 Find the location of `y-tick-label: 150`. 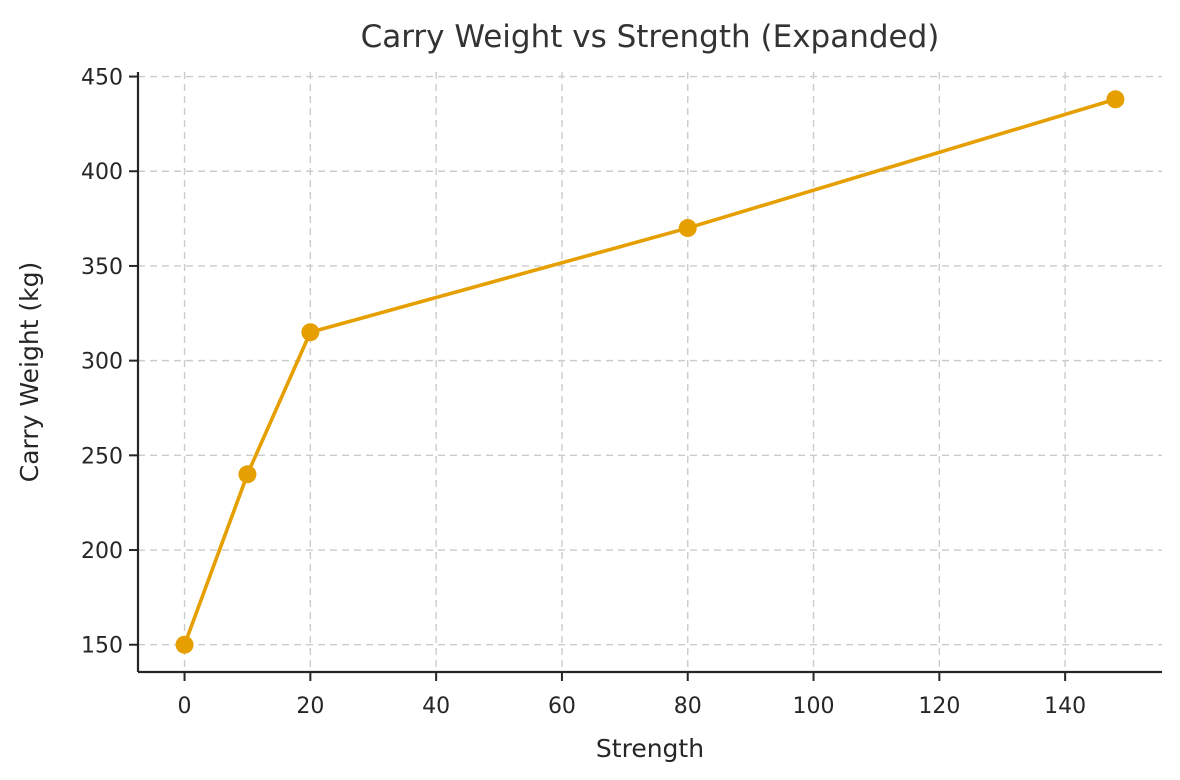

y-tick-label: 150 is located at coordinates (102, 646).